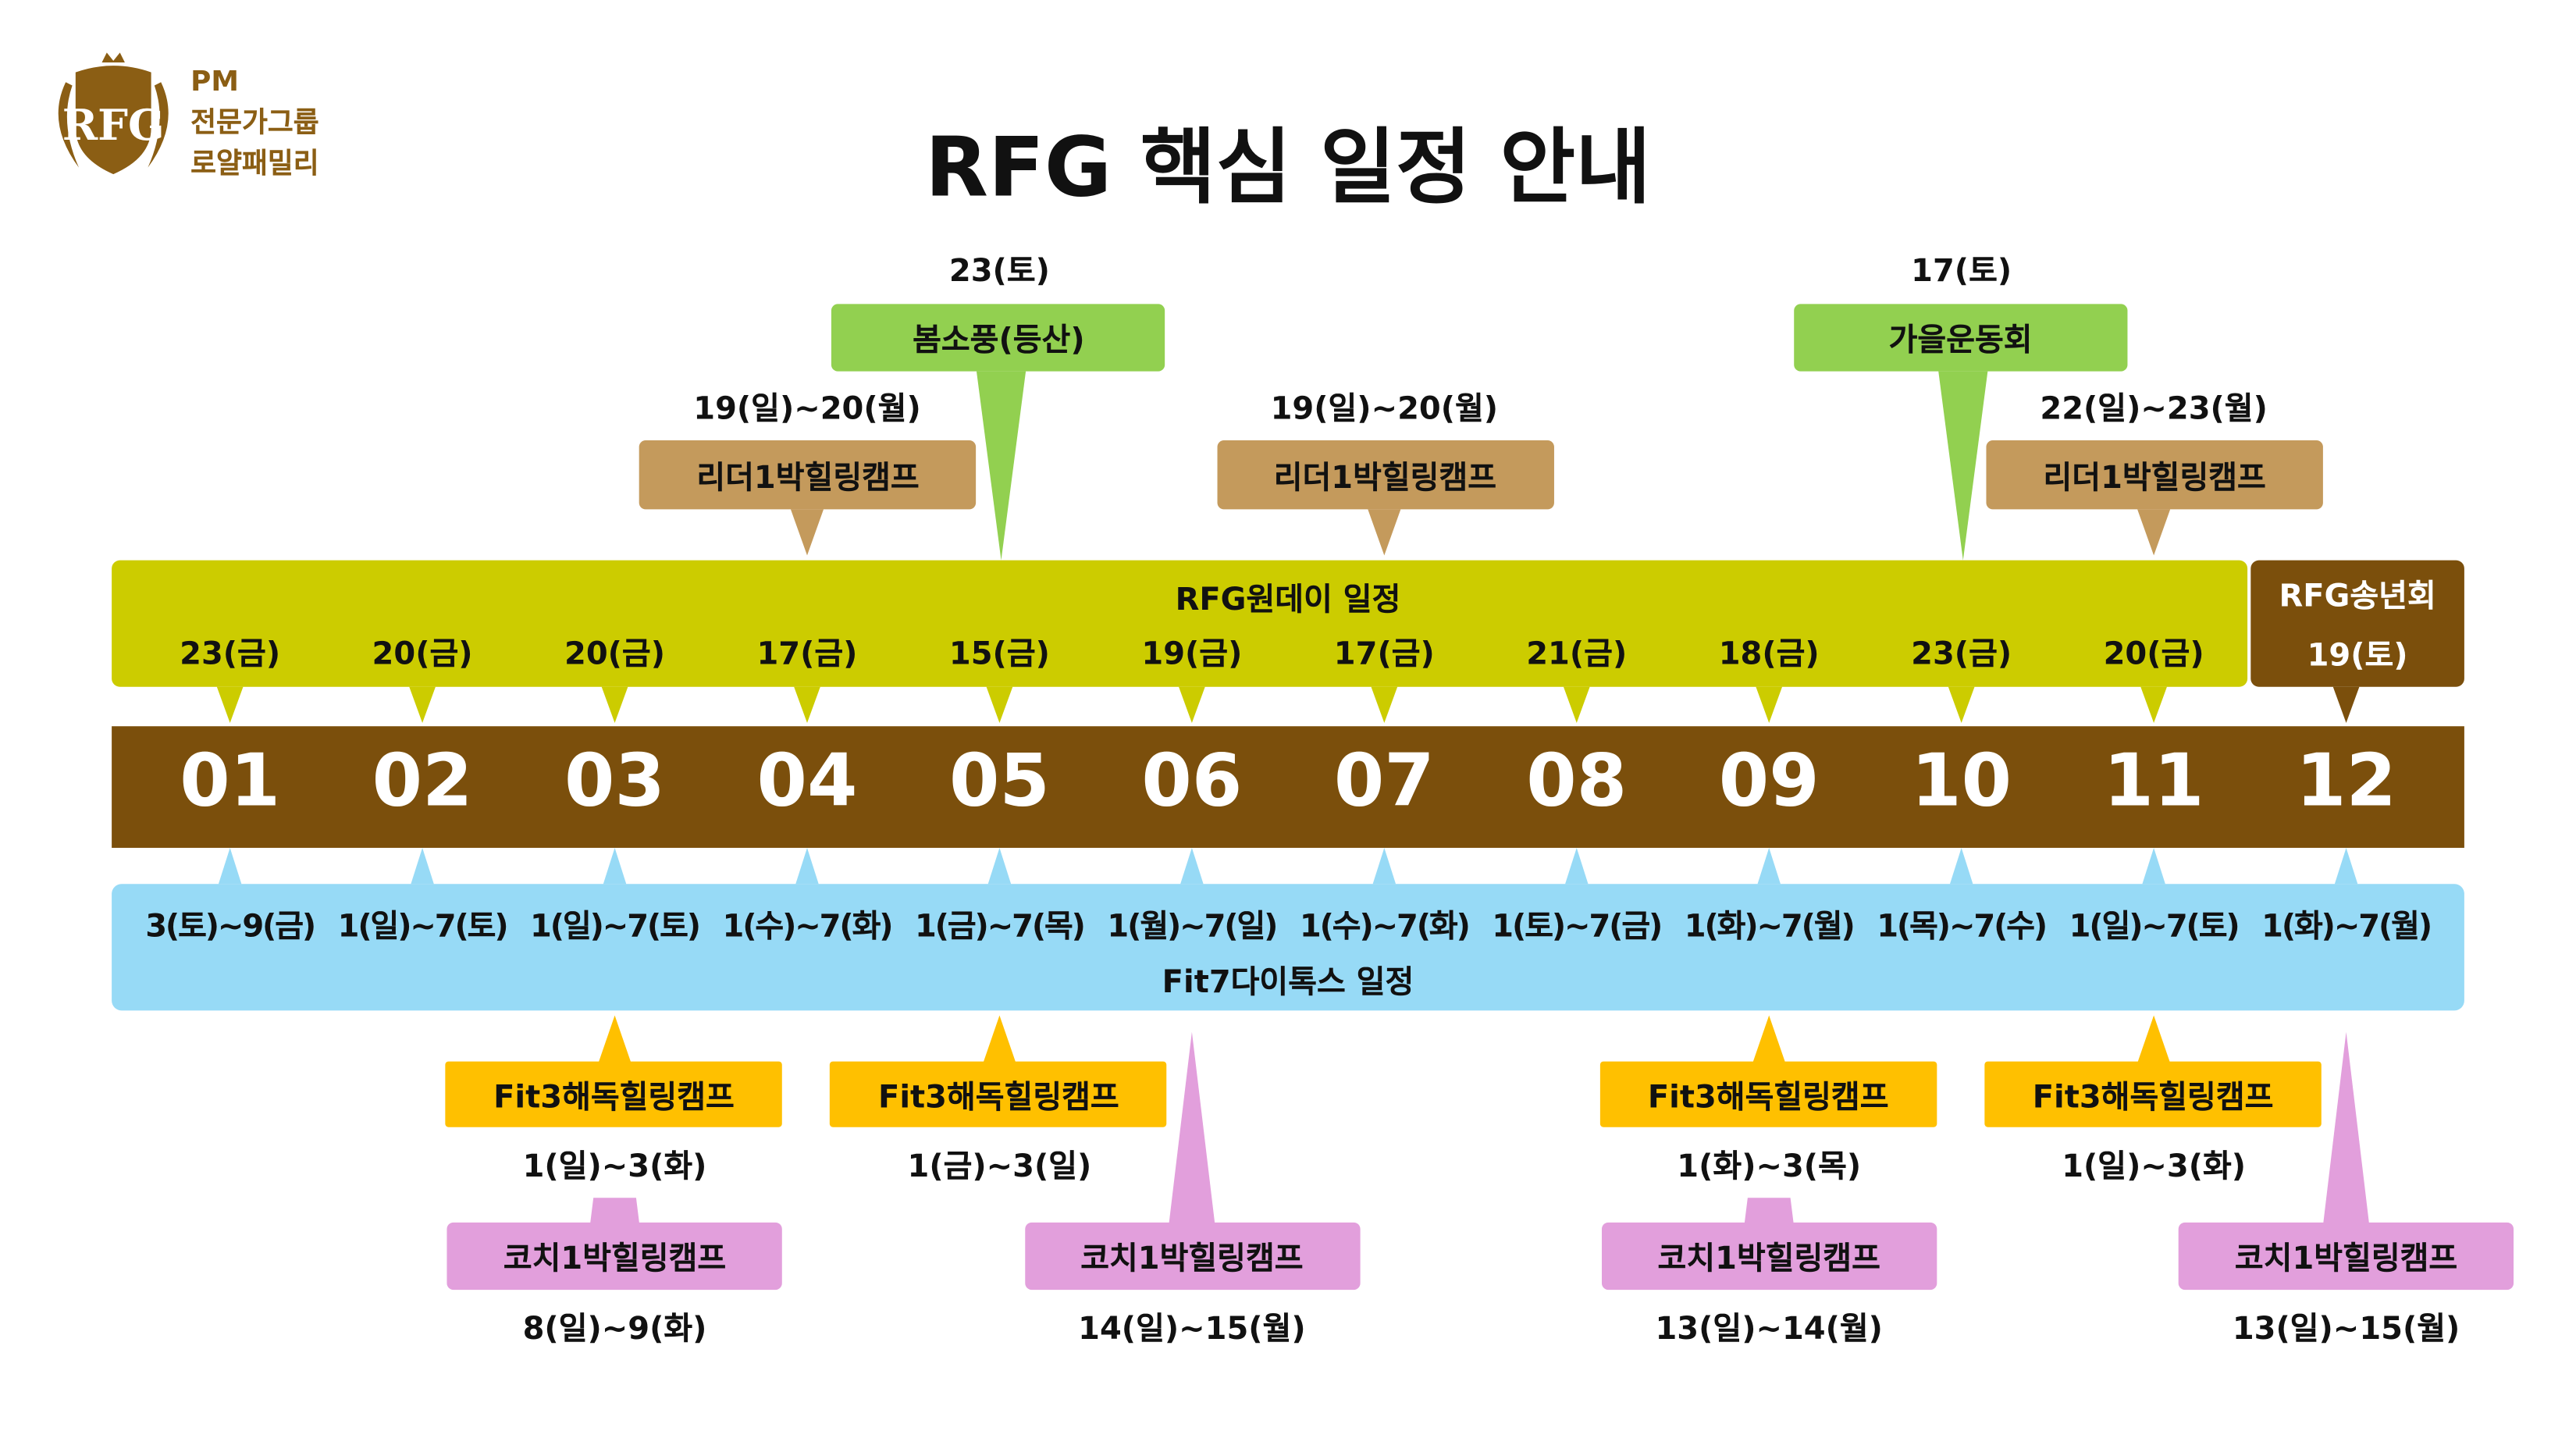 This screenshot has width=2576, height=1449. What do you see at coordinates (1288, 947) in the screenshot?
I see `fit7-band` at bounding box center [1288, 947].